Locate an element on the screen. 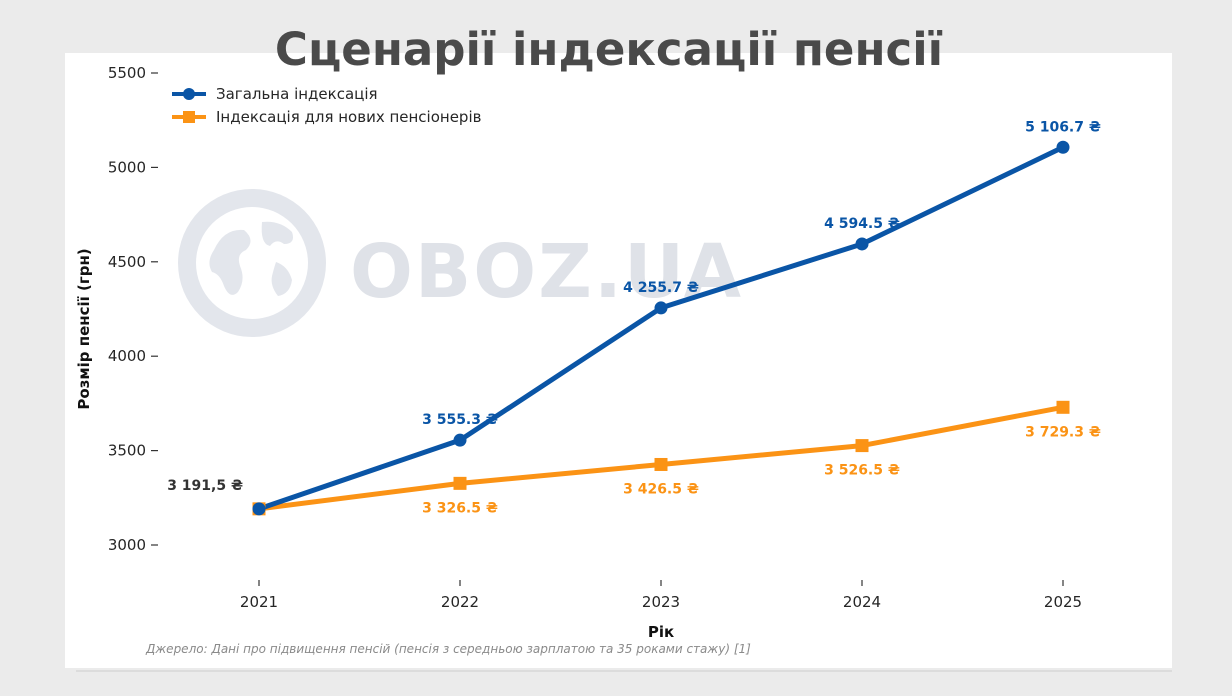  y-tick-label: 5000 is located at coordinates (127, 167).